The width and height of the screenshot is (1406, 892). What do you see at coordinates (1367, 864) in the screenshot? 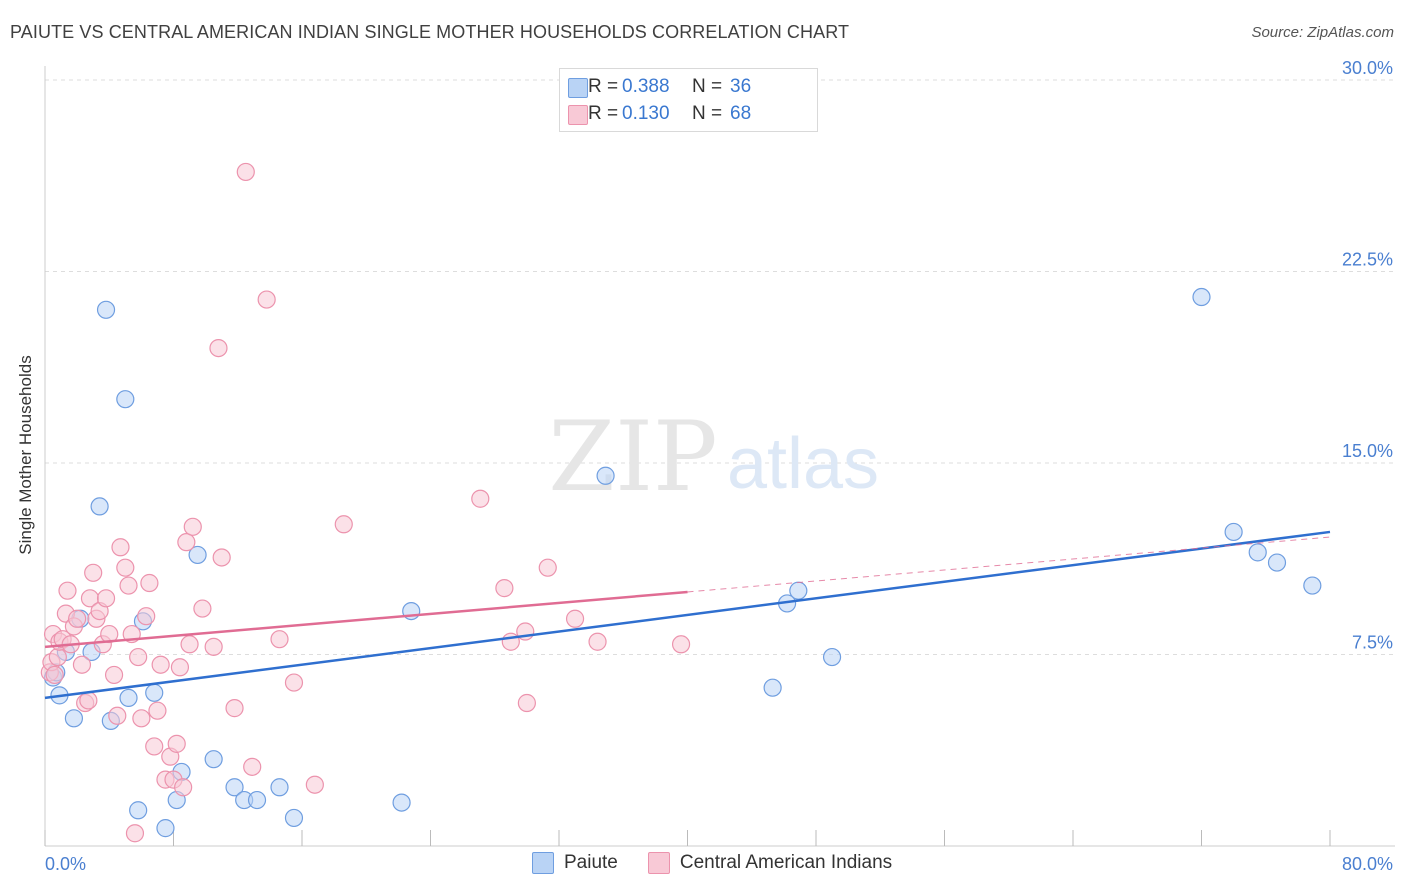
I see `x-tick-label-max: 80.0%` at bounding box center [1367, 864].